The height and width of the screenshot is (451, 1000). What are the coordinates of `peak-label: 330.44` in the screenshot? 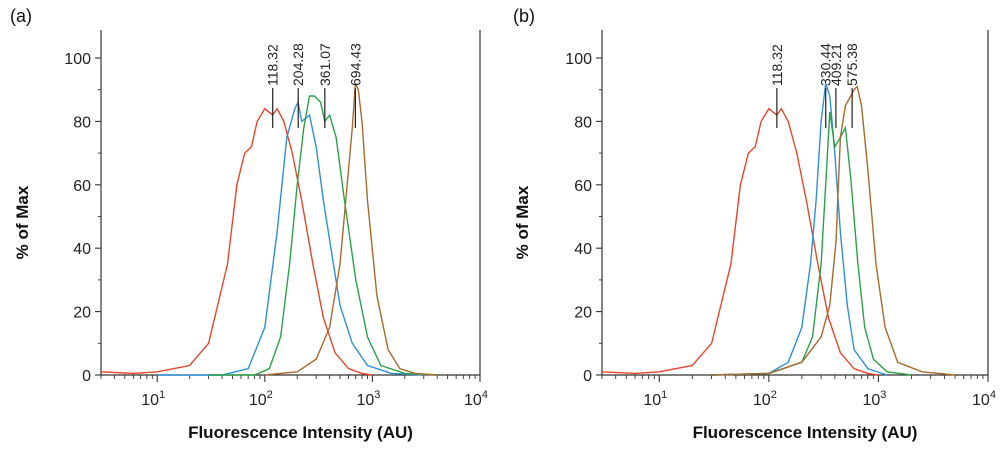 It's located at (826, 64).